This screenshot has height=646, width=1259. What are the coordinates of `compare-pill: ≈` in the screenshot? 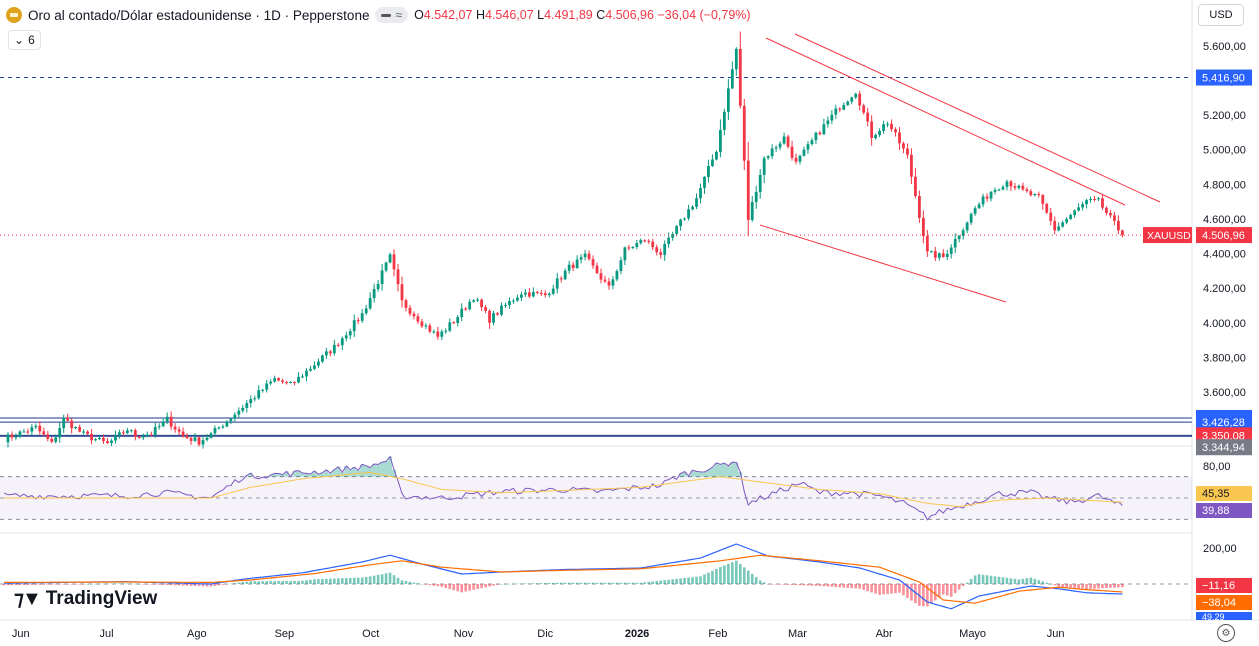 It's located at (392, 15).